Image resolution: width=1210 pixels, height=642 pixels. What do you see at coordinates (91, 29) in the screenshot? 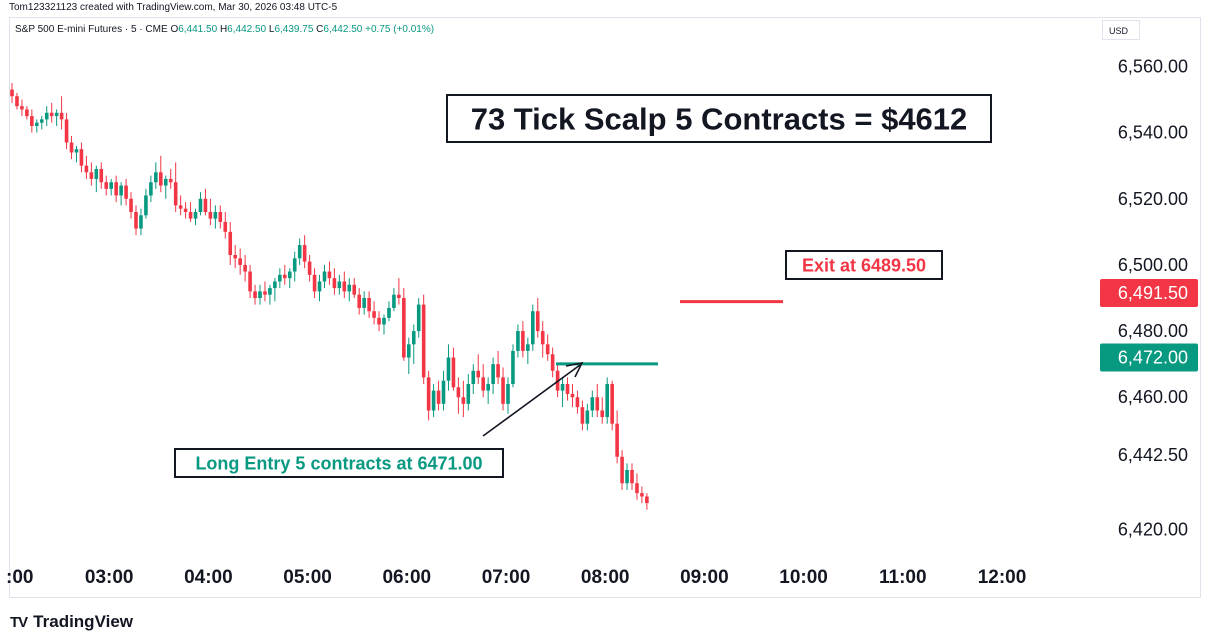
I see `symbol-title: S&P 500 E-mini Futures · 5 · CME` at bounding box center [91, 29].